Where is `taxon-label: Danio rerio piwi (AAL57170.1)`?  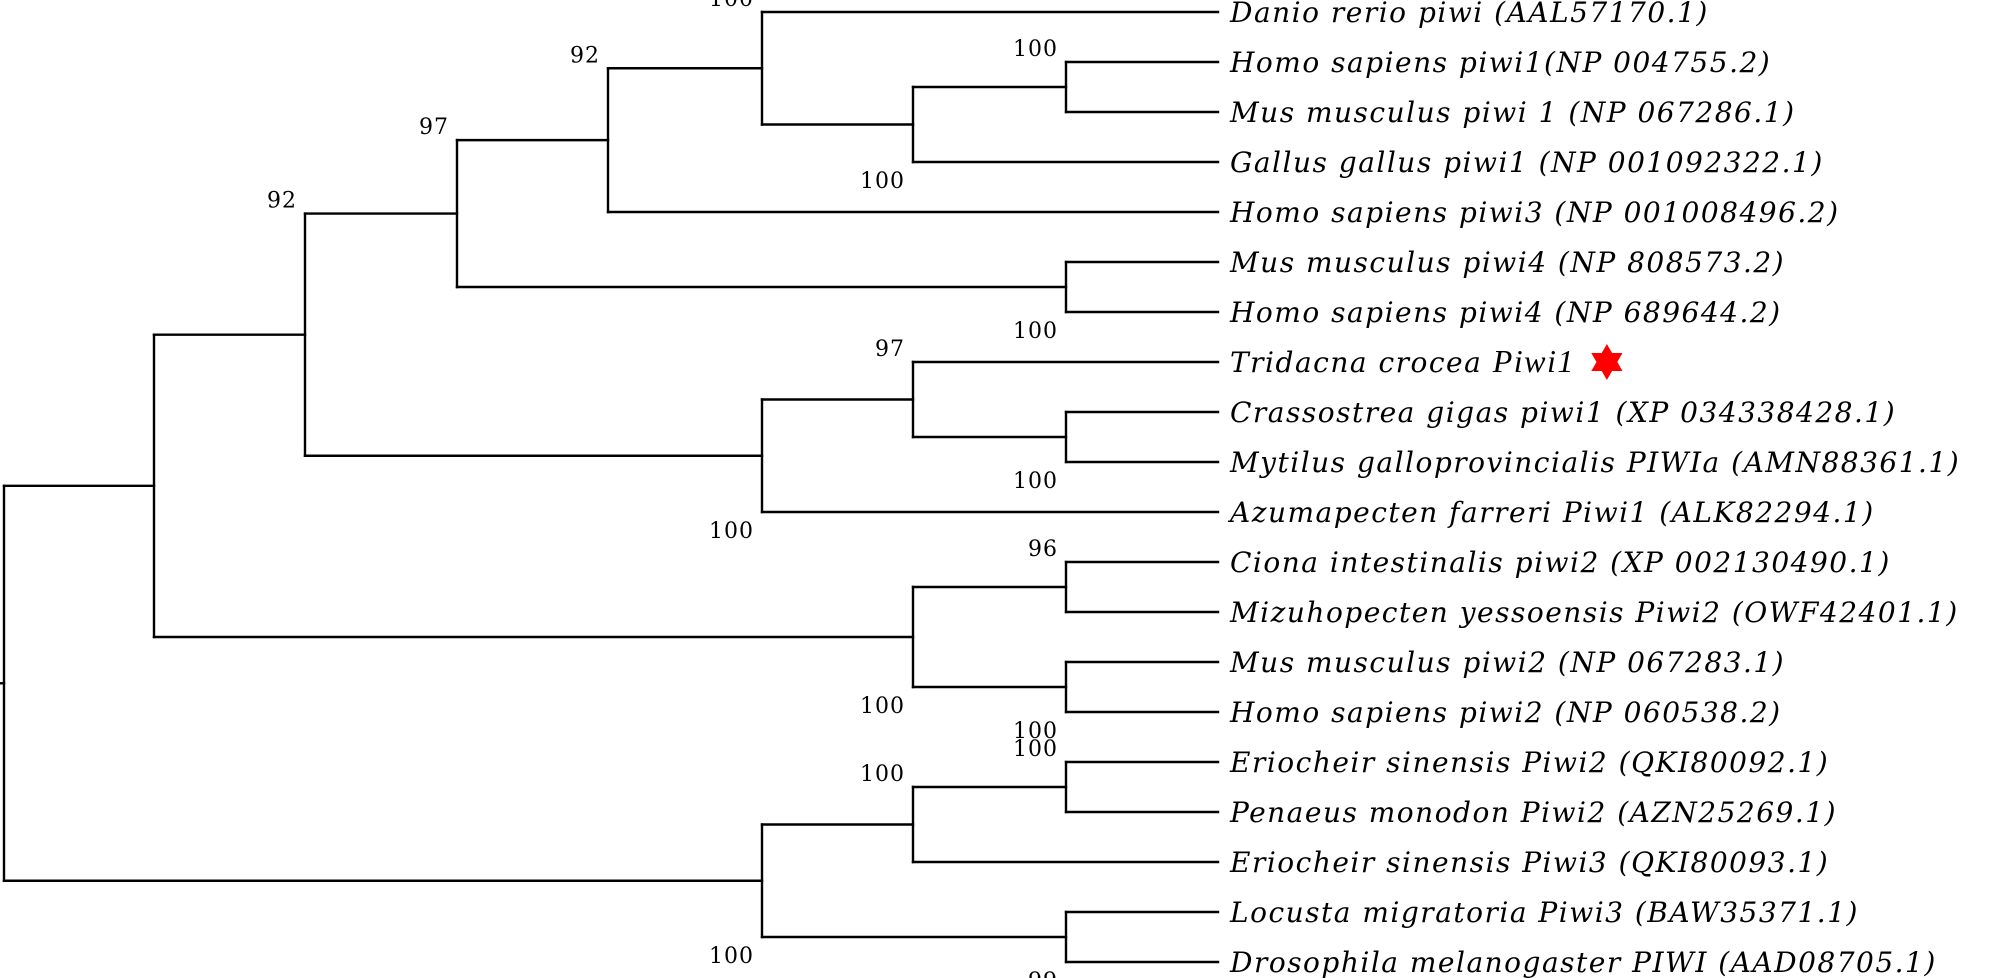 taxon-label: Danio rerio piwi (AAL57170.1) is located at coordinates (1469, 14).